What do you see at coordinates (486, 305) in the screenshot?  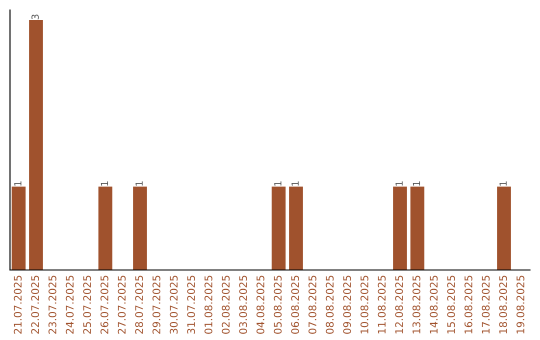 I see `x-tick-label: 17.08.2025` at bounding box center [486, 305].